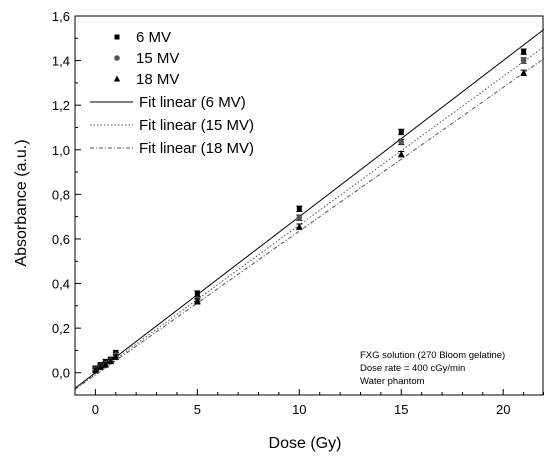  I want to click on annotation-phantom: Water phantom, so click(392, 381).